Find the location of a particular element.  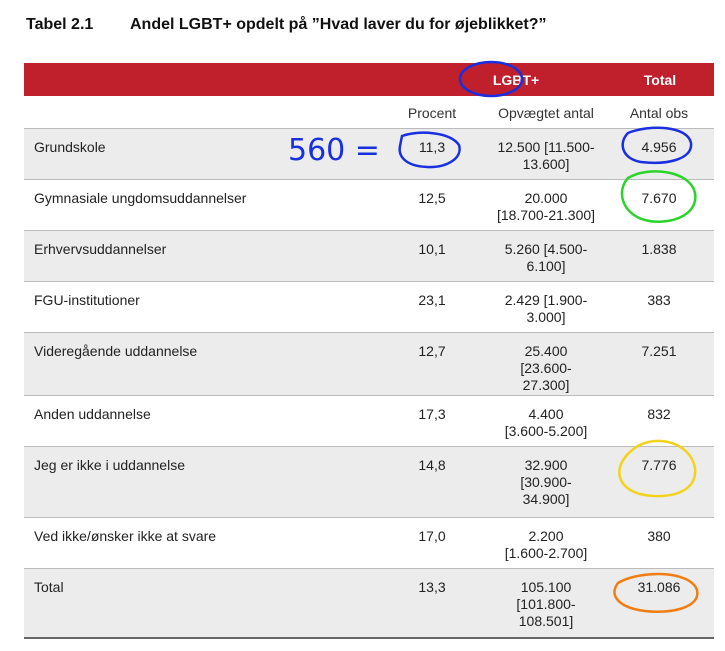

row-percent: 13,3 is located at coordinates (432, 587).